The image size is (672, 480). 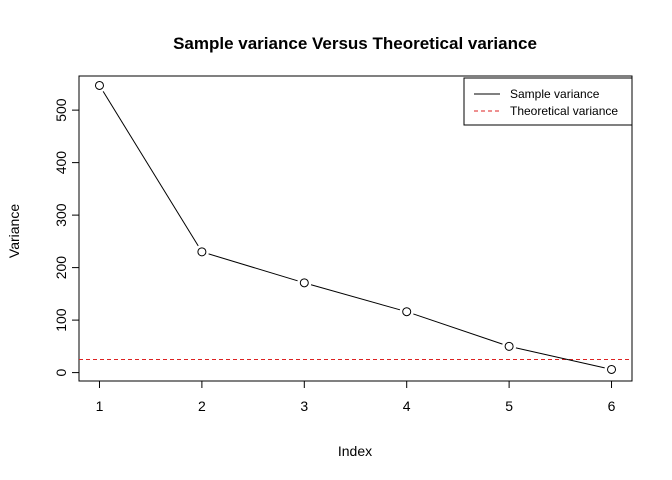 I want to click on x-tick-label-5: 5, so click(x=509, y=406).